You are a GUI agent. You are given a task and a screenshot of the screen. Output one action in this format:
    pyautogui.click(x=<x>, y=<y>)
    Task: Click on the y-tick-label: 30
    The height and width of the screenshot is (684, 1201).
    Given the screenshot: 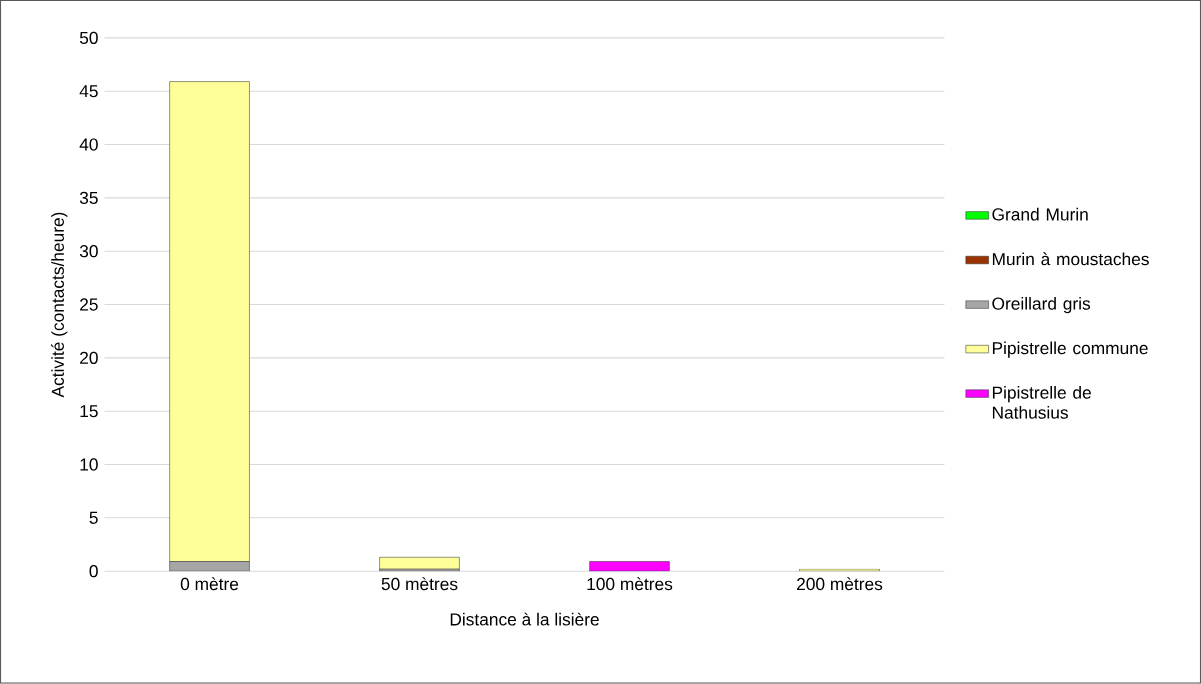 What is the action you would take?
    pyautogui.click(x=88, y=251)
    